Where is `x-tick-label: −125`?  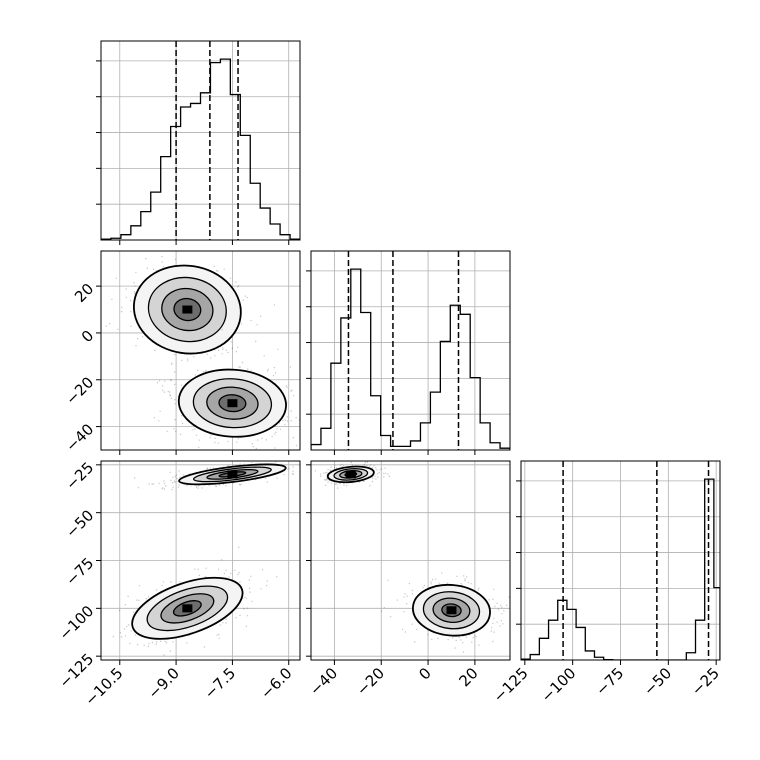
x-tick-label: −125 is located at coordinates (511, 685).